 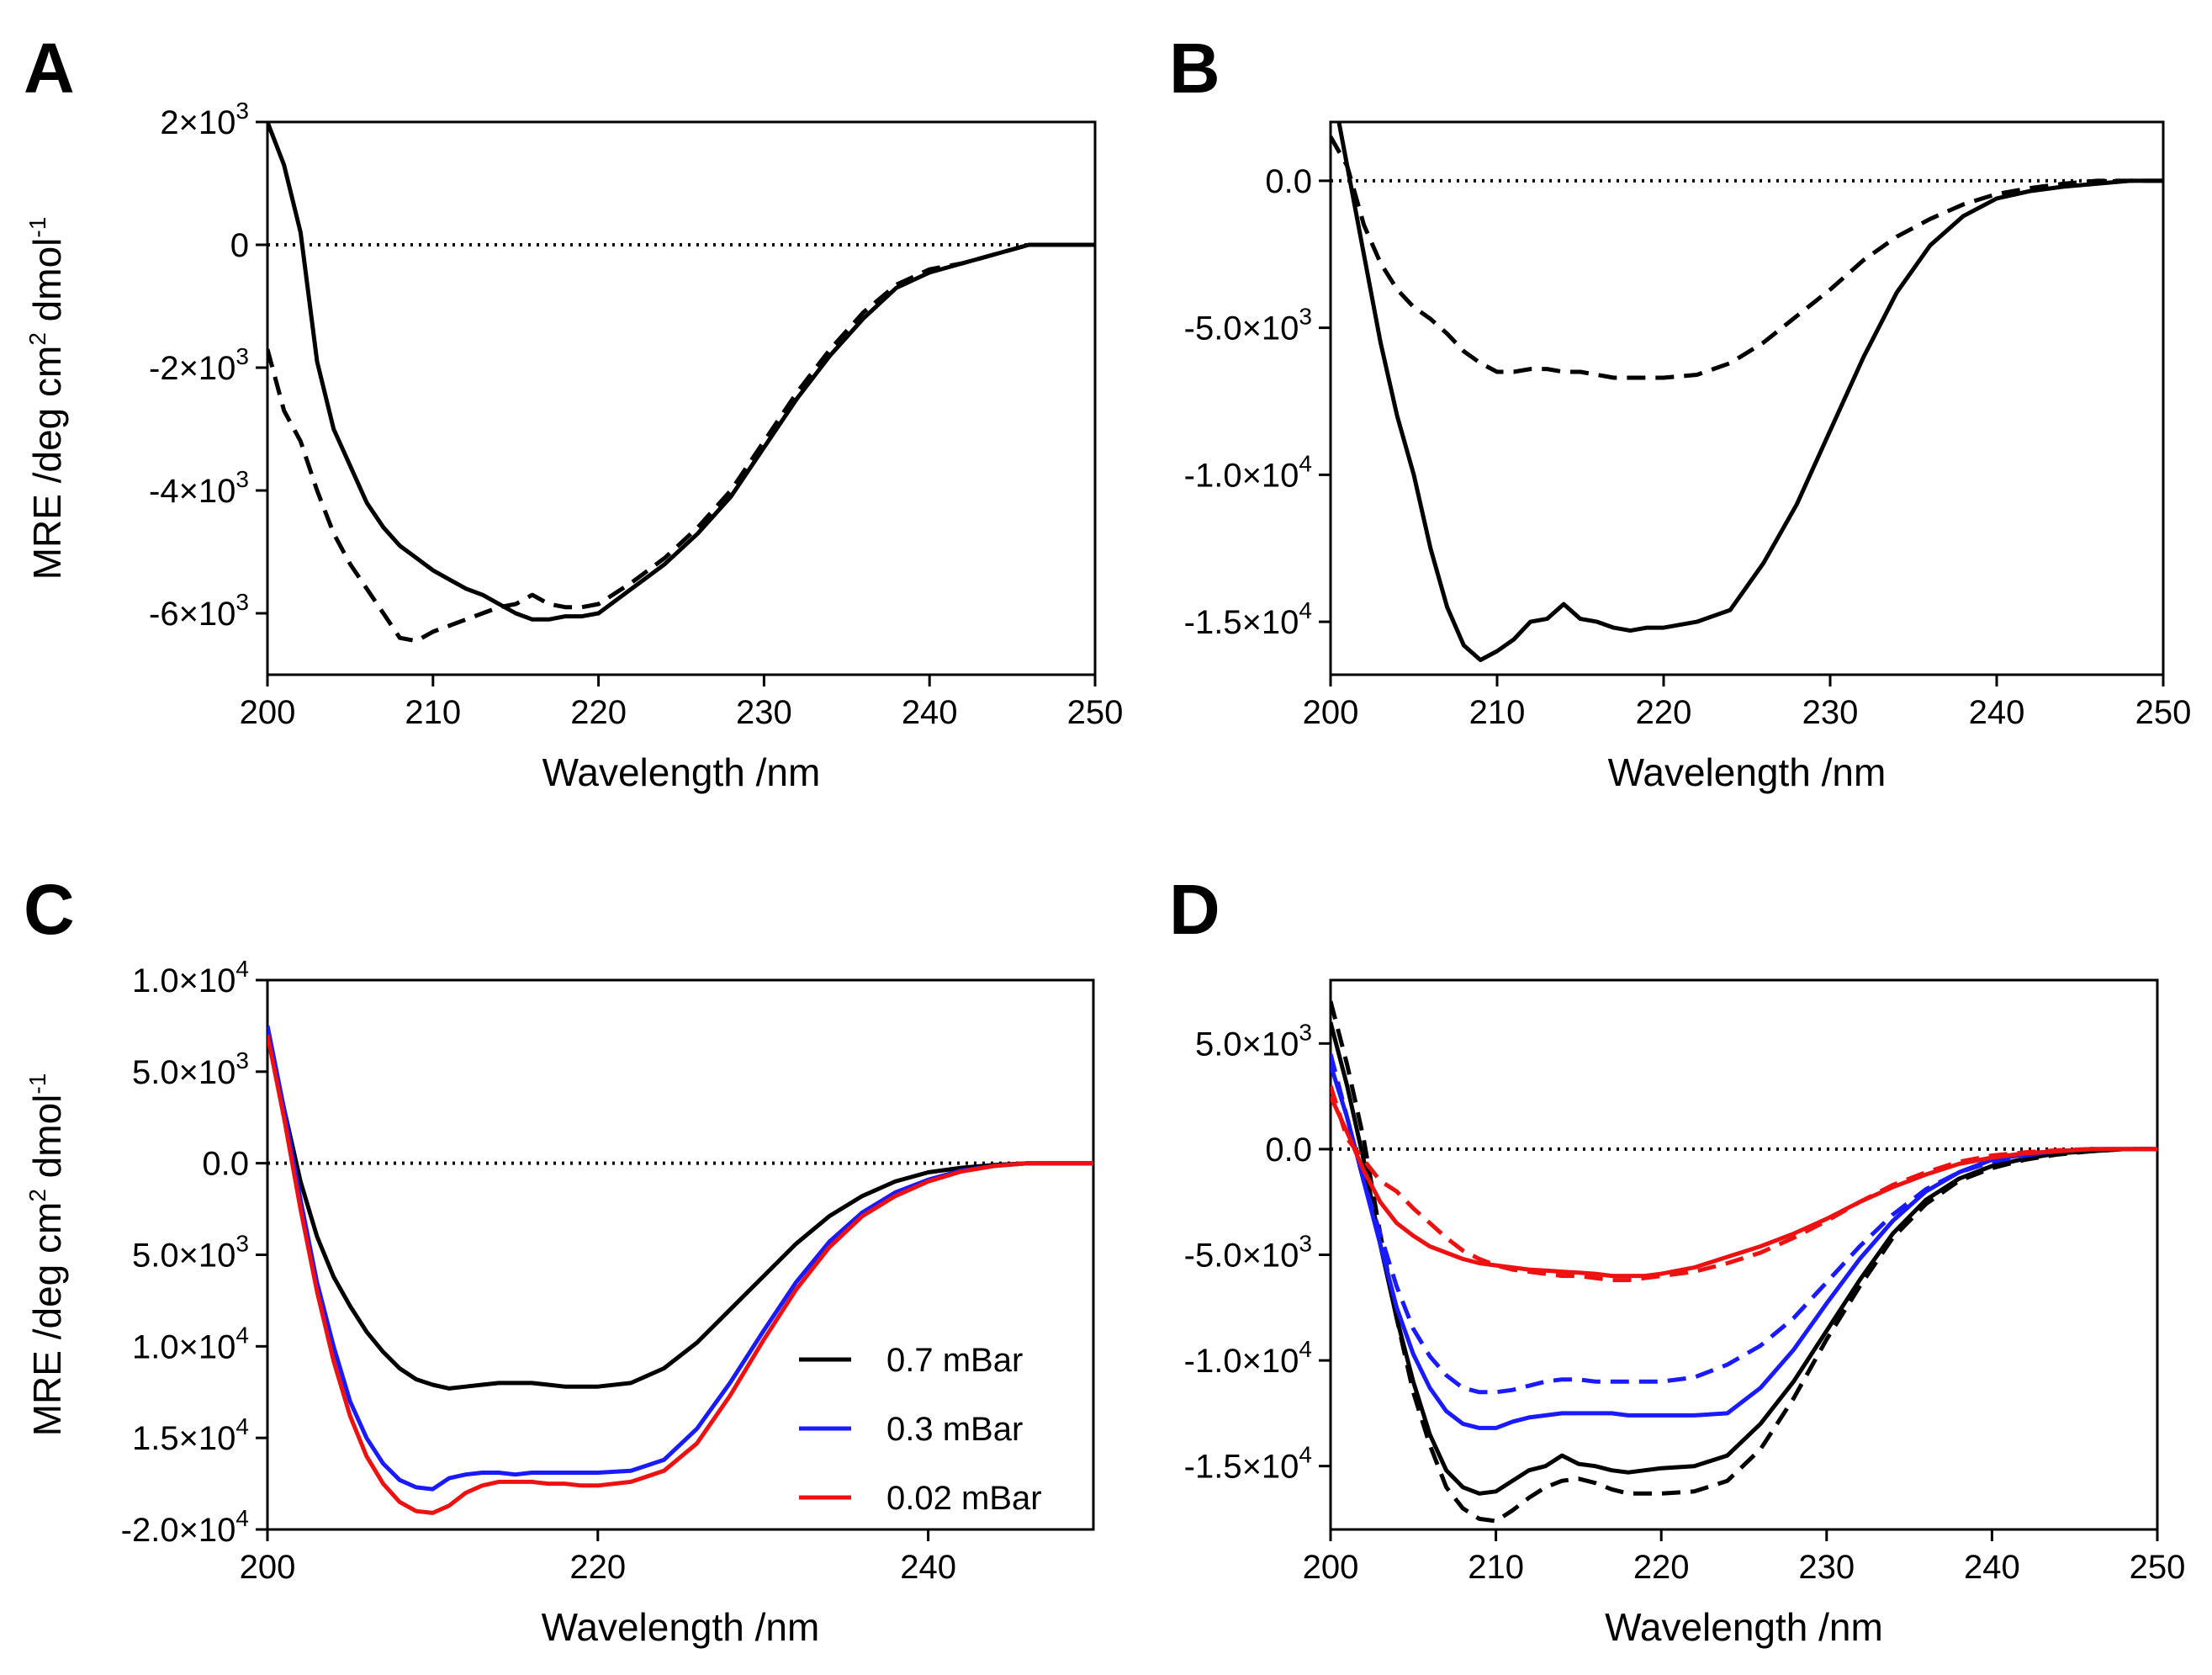 What do you see at coordinates (46, 1255) in the screenshot?
I see `y-axis-label-c: MRE /deg cm2 dmol-1` at bounding box center [46, 1255].